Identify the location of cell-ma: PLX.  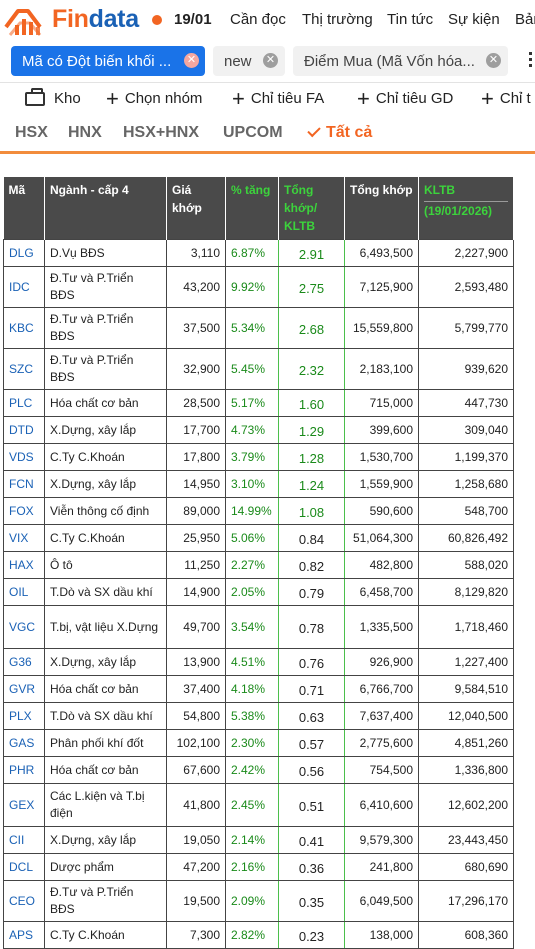
(24, 716).